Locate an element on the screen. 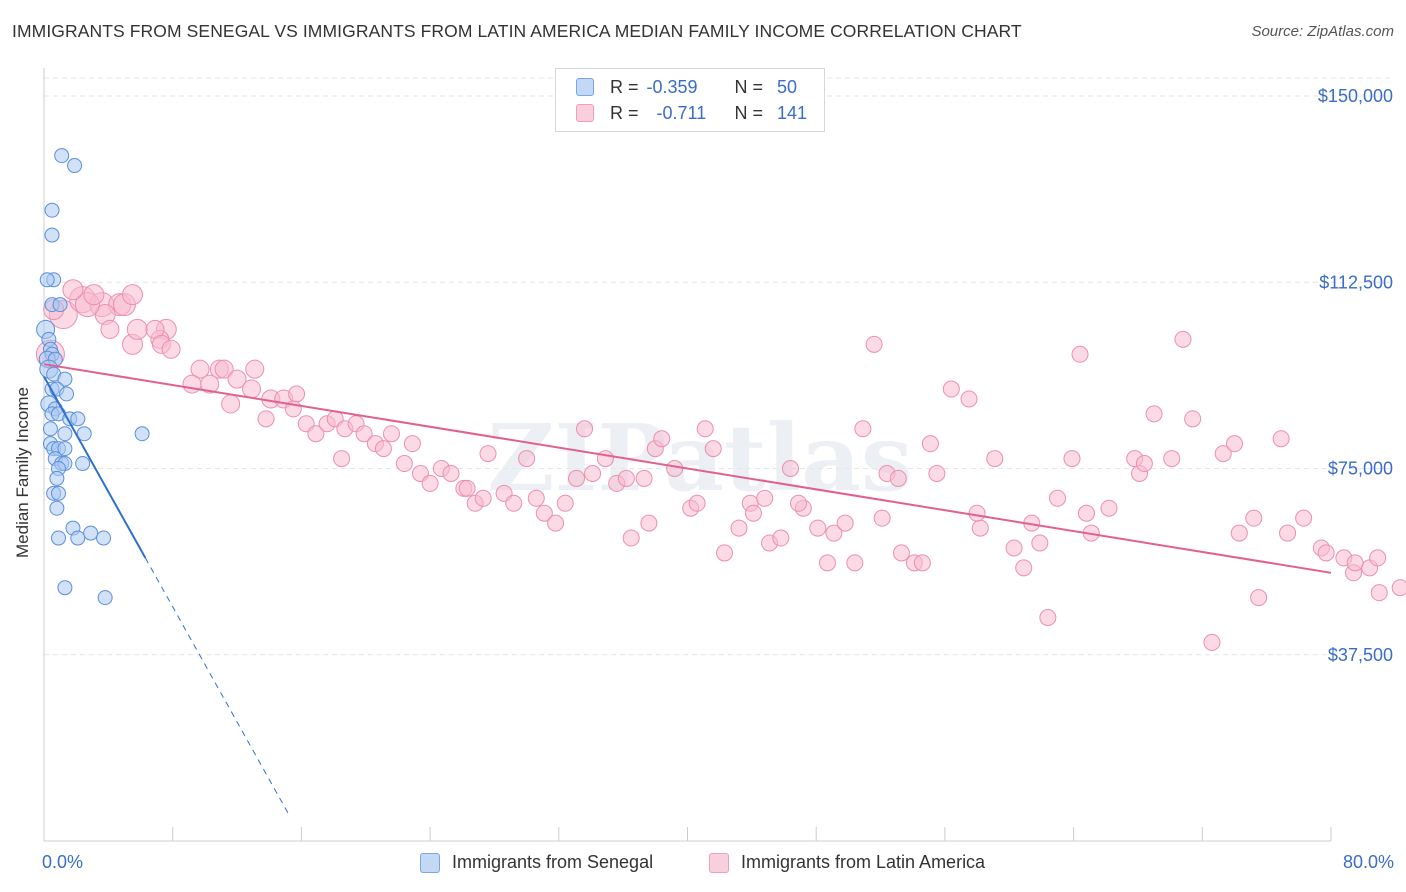 The image size is (1406, 892). series-label-senegal: Immigrants from Senegal is located at coordinates (553, 862).